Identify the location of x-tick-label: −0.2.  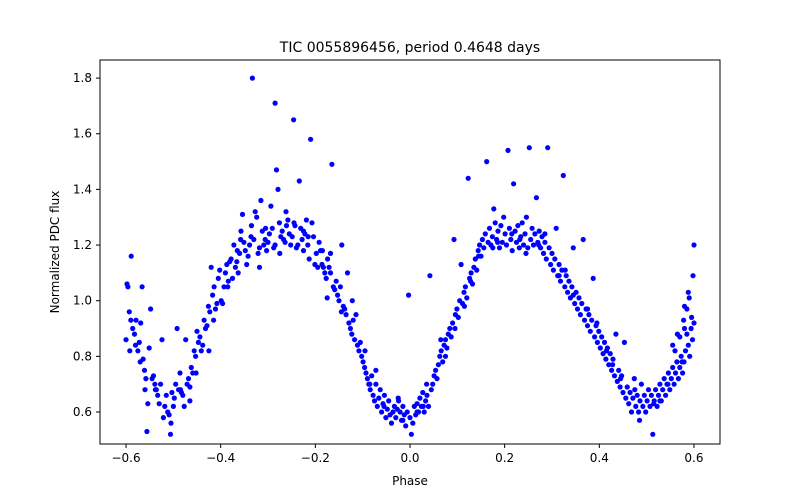
(315, 458).